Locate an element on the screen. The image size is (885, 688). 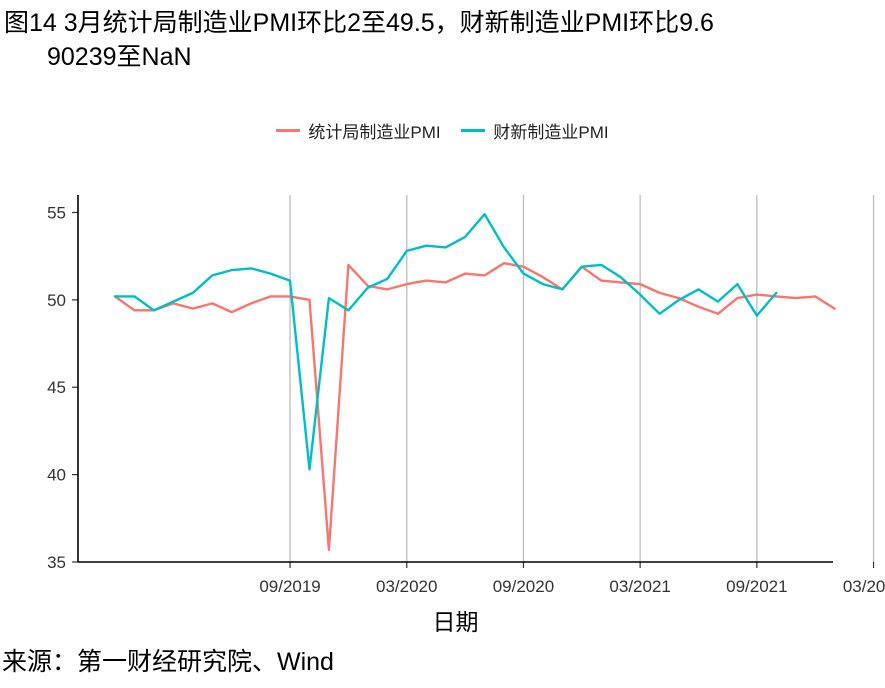
x-tick-label-4: 09/2021 is located at coordinates (756, 586).